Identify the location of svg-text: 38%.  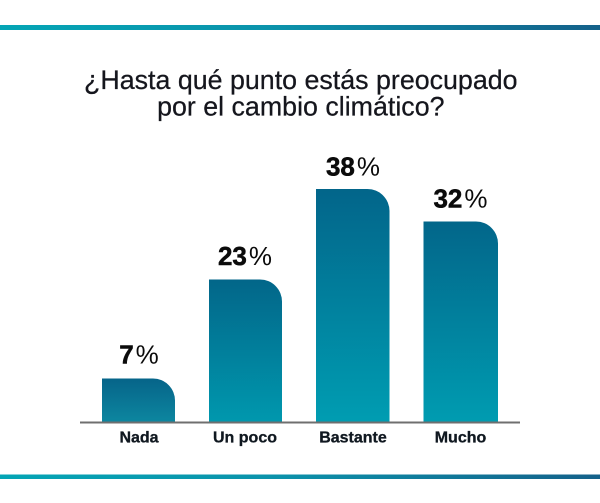
(353, 167).